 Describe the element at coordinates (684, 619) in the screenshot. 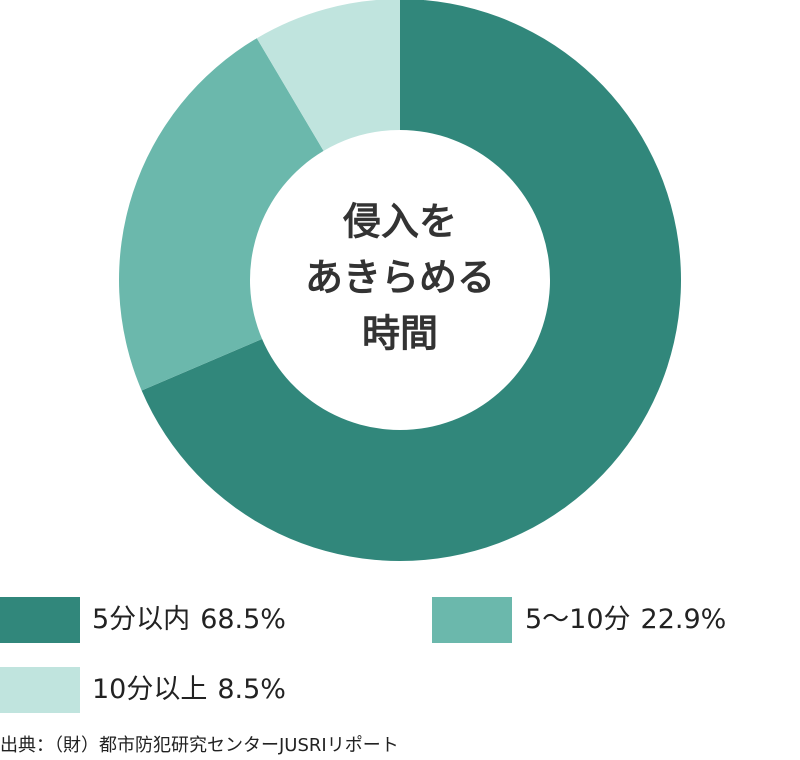

I see `legend-value: 22.9%` at that location.